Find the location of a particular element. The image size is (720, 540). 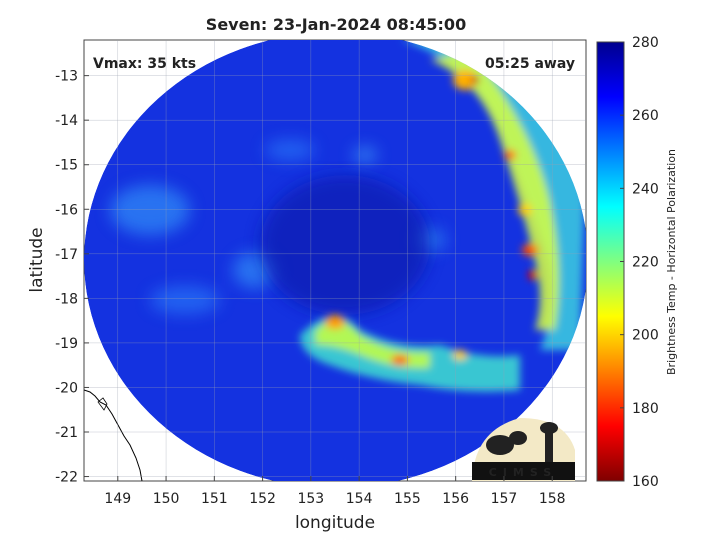

x-tick-label: 158 is located at coordinates (552, 499).